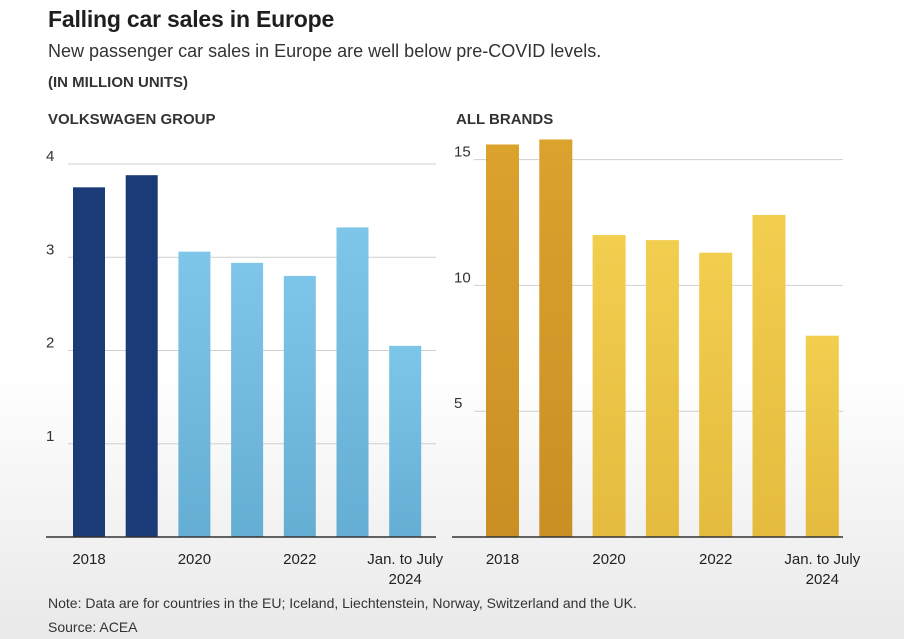 The width and height of the screenshot is (904, 639). I want to click on chart-source: Source: ACEA, so click(93, 627).